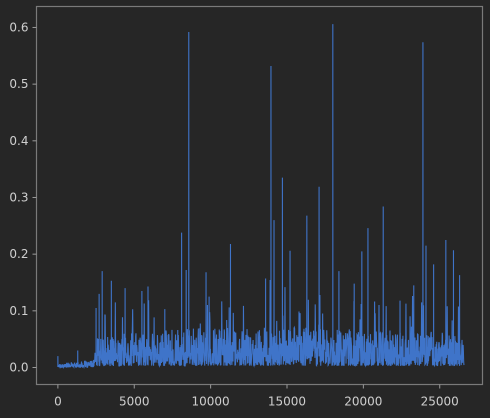 The width and height of the screenshot is (490, 418). I want to click on x-tick-label: 10000, so click(211, 402).